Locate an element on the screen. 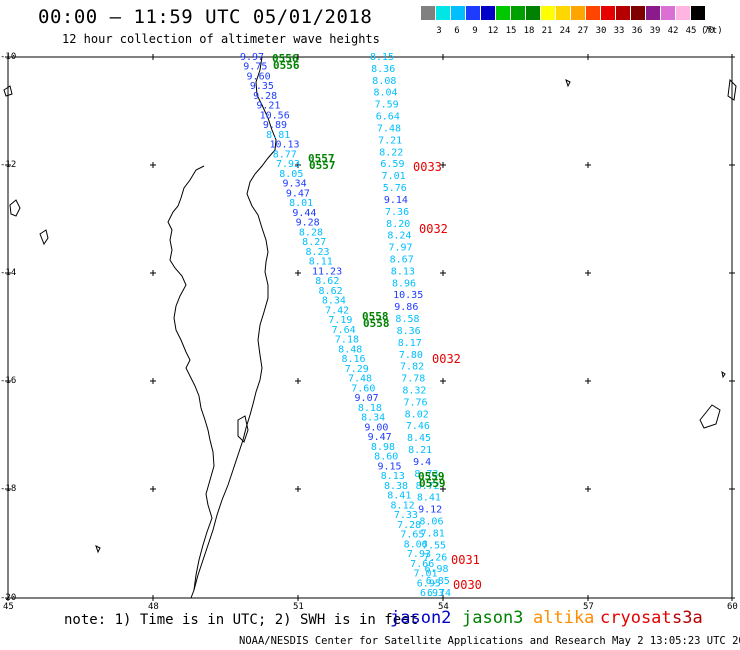  swh-value-track: 8.04 is located at coordinates (385, 93).